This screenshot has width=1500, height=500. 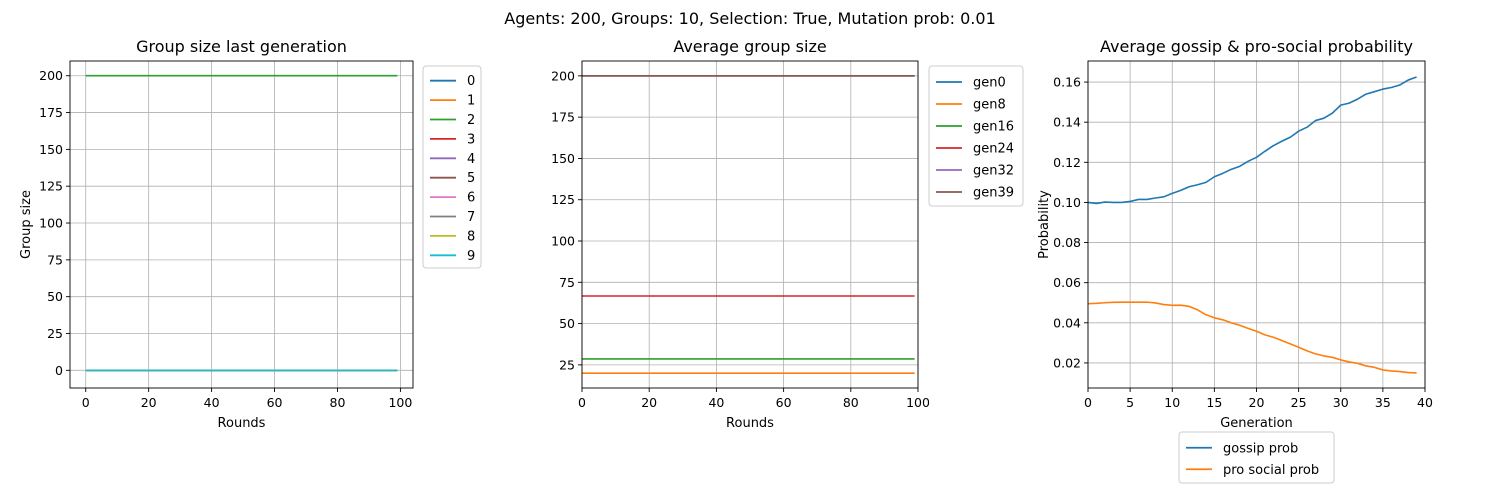 What do you see at coordinates (241, 46) in the screenshot?
I see `chart-title: Group size last generation` at bounding box center [241, 46].